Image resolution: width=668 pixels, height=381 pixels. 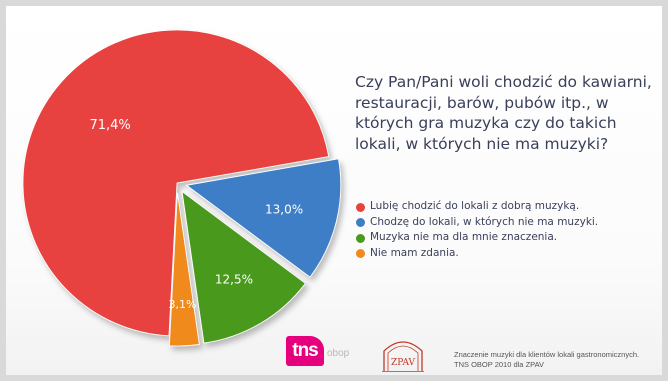 What do you see at coordinates (360, 207) in the screenshot?
I see `legend-dot-red` at bounding box center [360, 207].